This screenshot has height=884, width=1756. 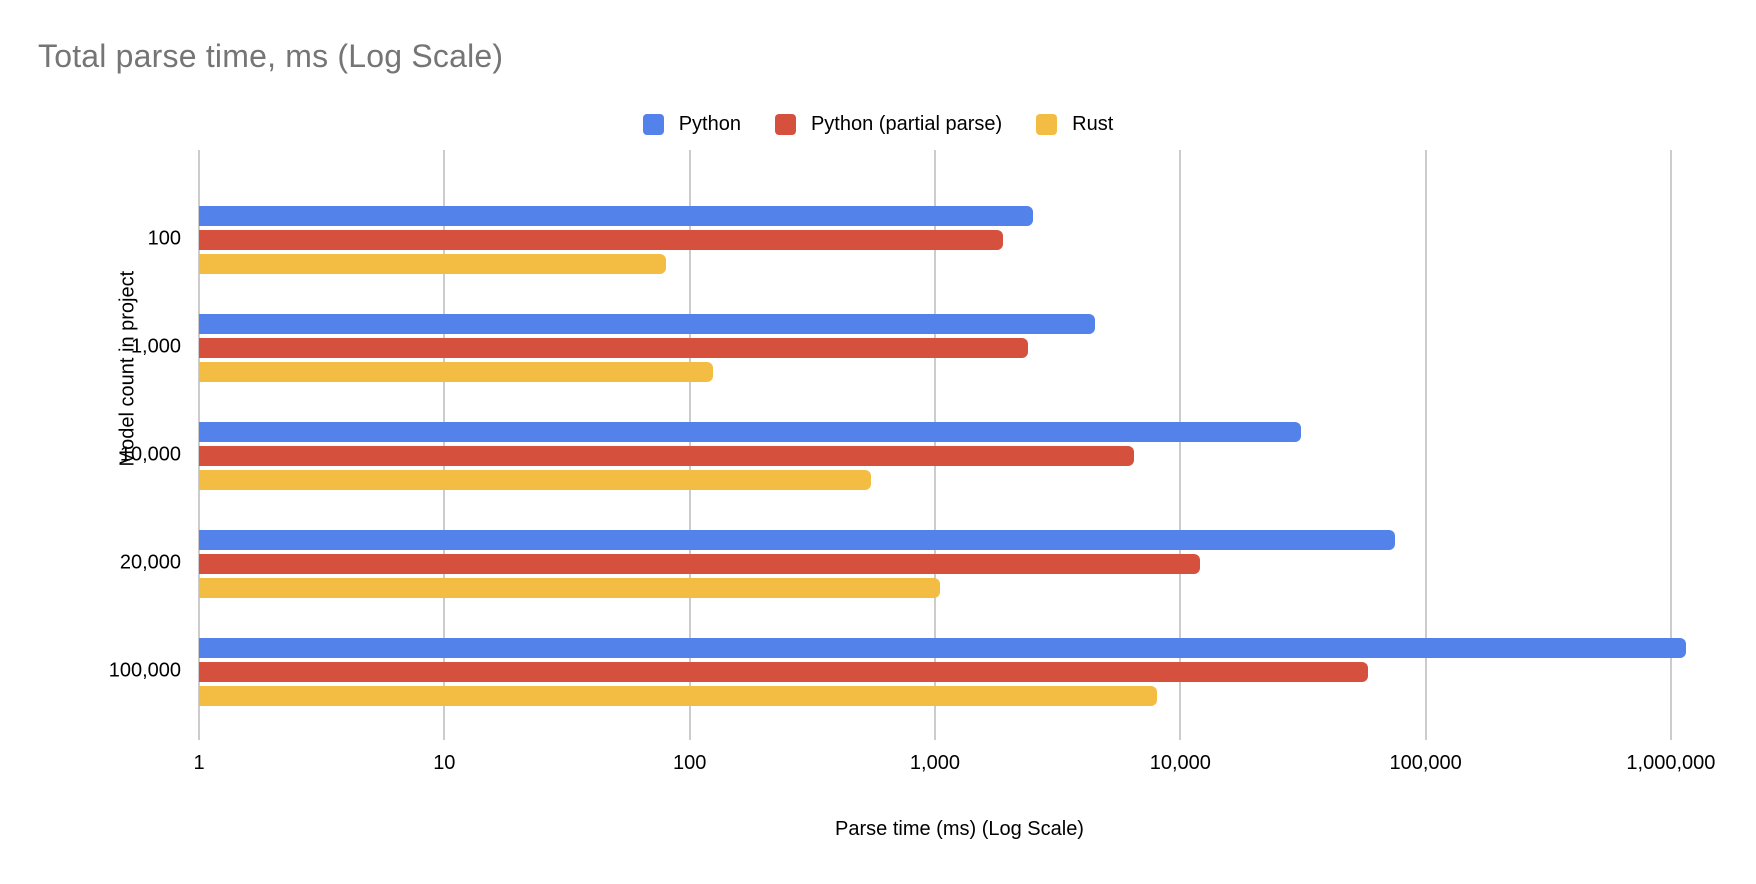 I want to click on legend-label: Rust, so click(x=1093, y=124).